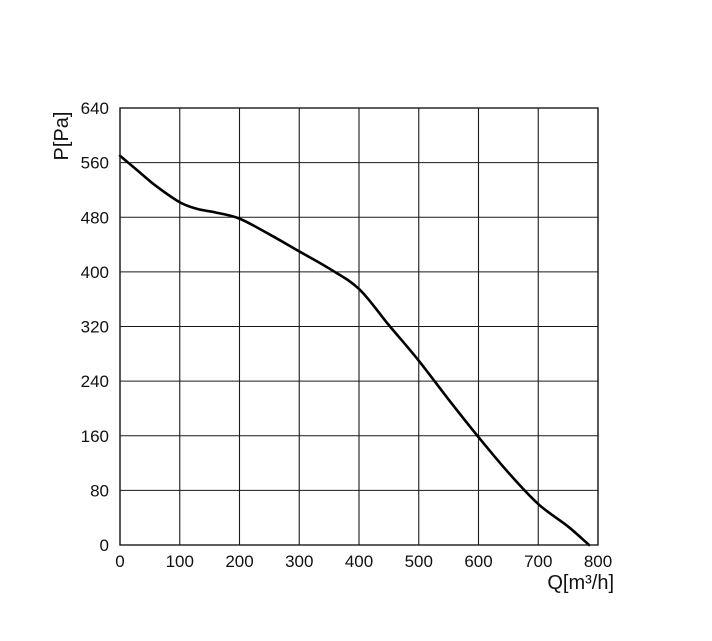  Describe the element at coordinates (580, 583) in the screenshot. I see `x-axis-label: Q[m³/h]` at that location.